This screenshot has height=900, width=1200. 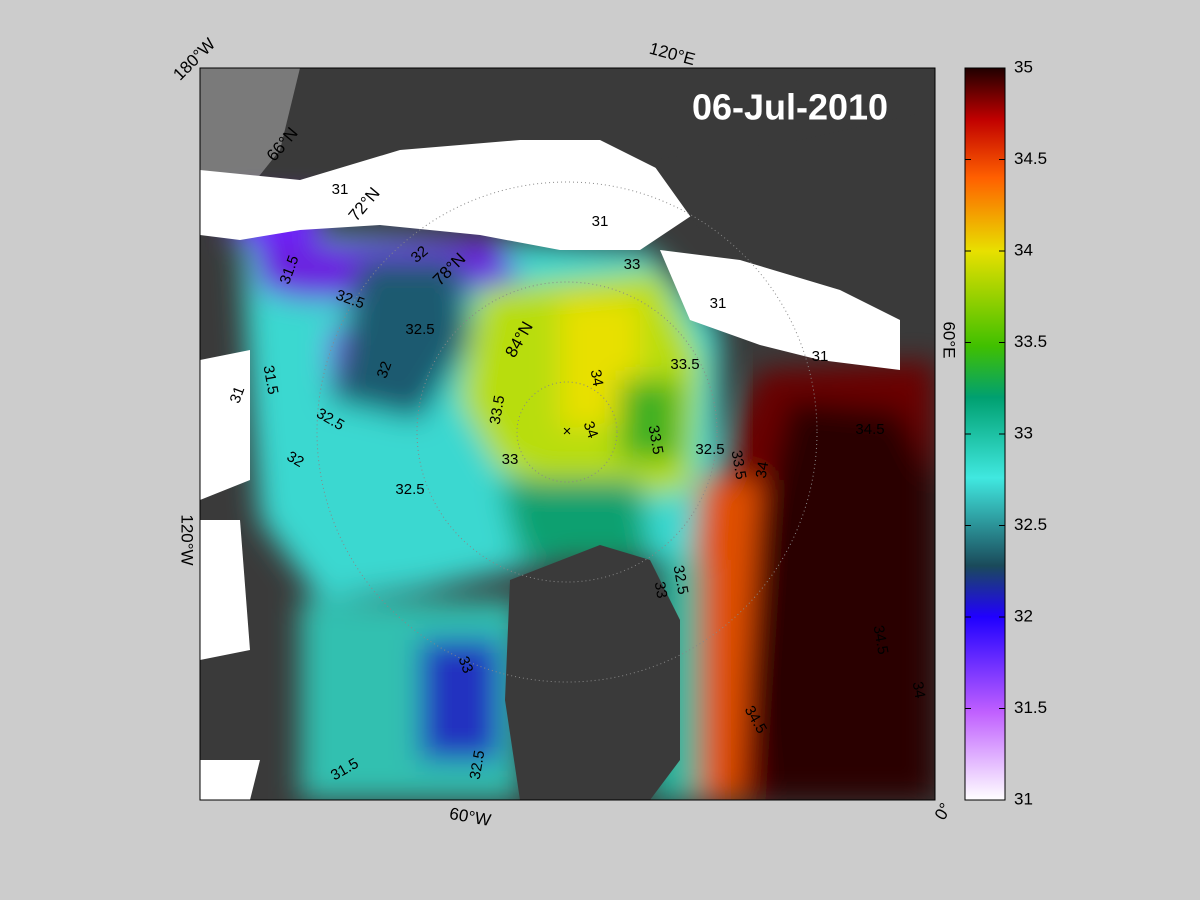 I want to click on colorbar-tick-label: 34.5, so click(x=1030, y=158).